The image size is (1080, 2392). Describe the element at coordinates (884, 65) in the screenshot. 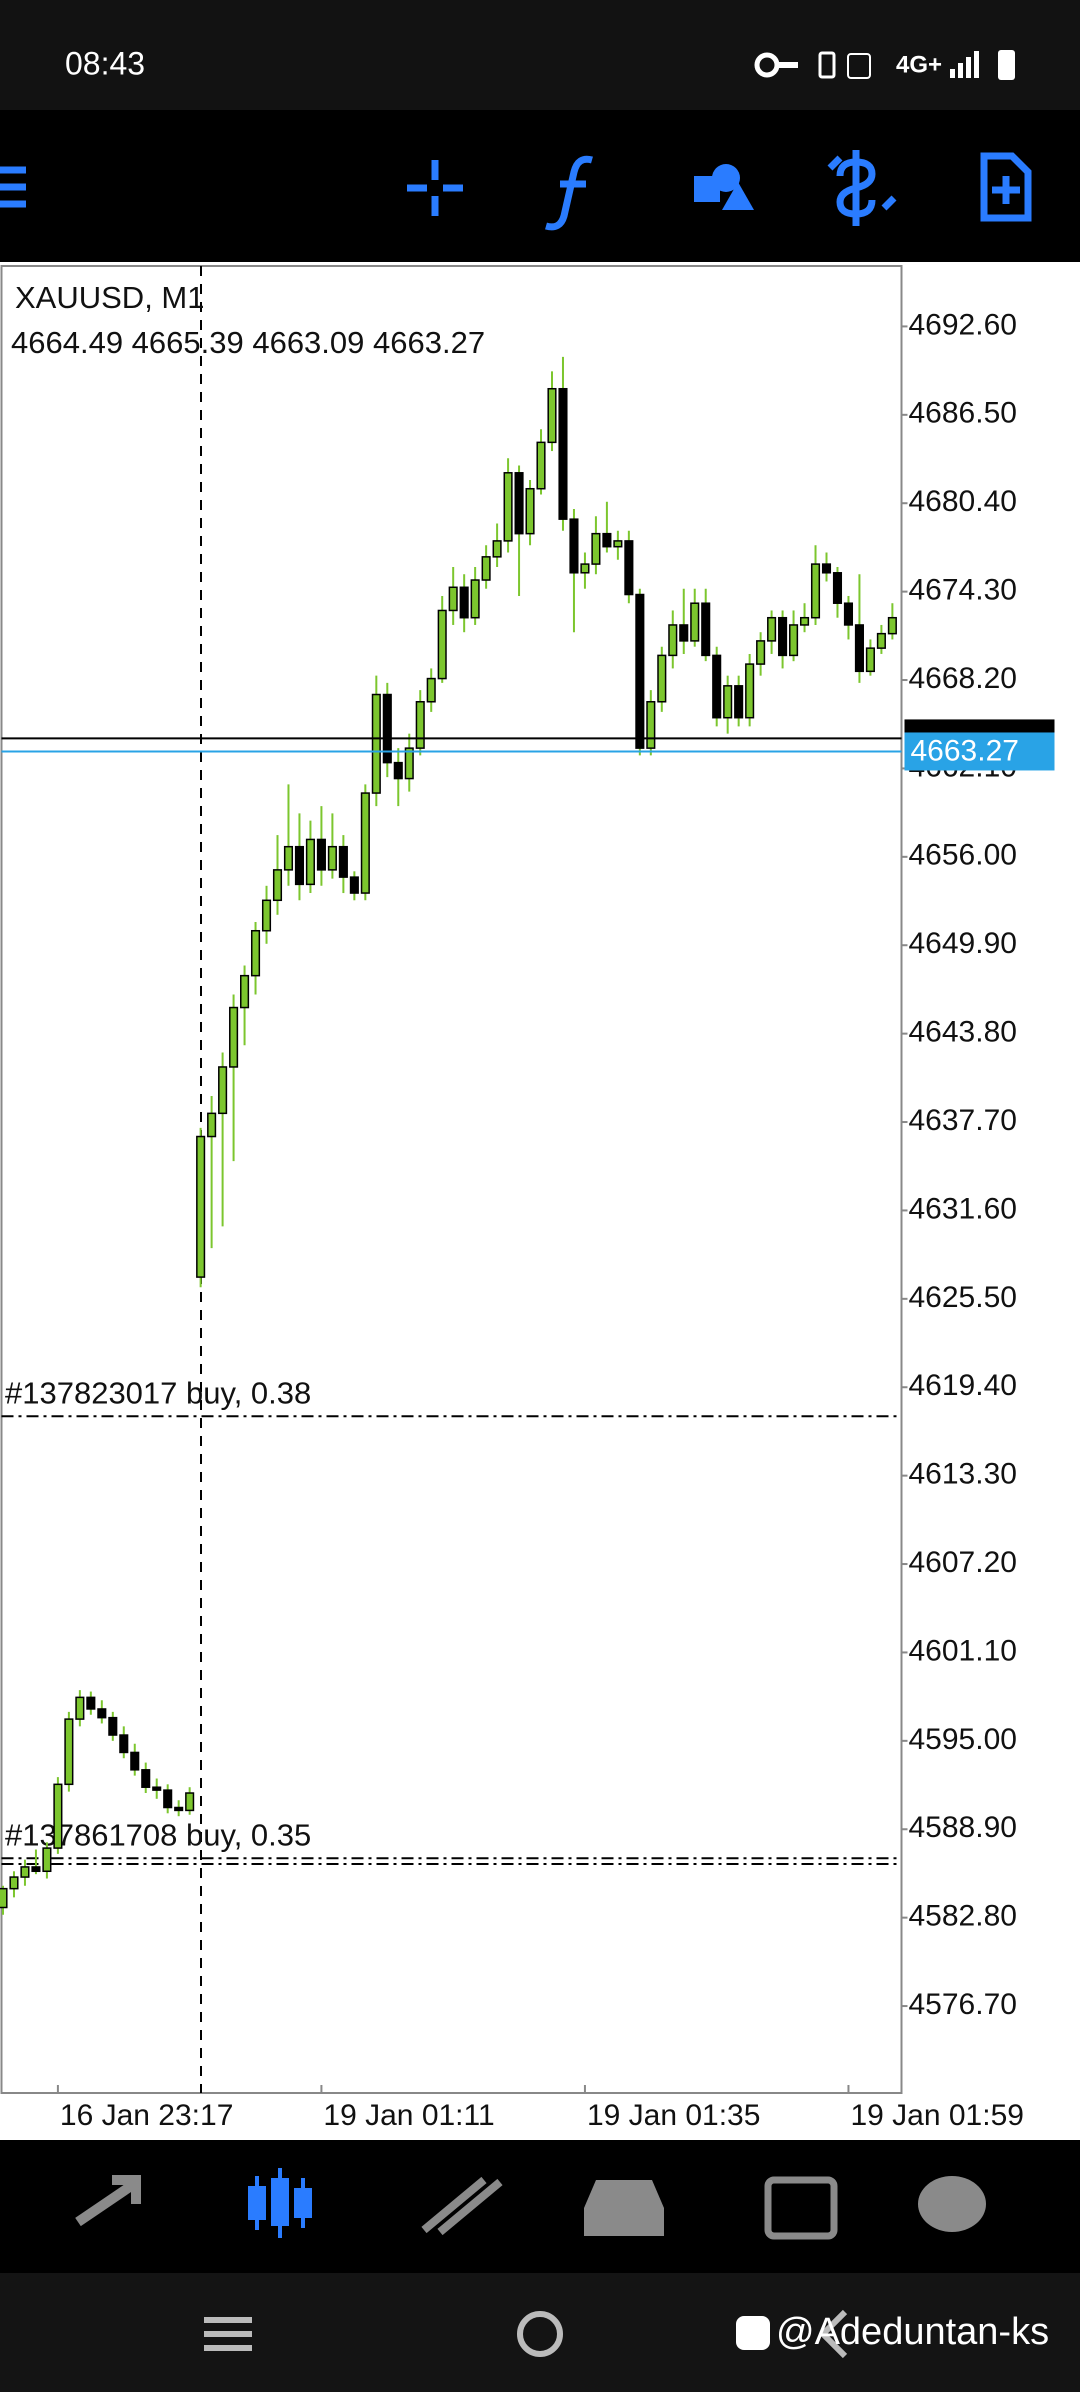

I see `status-icons: 4G+` at that location.